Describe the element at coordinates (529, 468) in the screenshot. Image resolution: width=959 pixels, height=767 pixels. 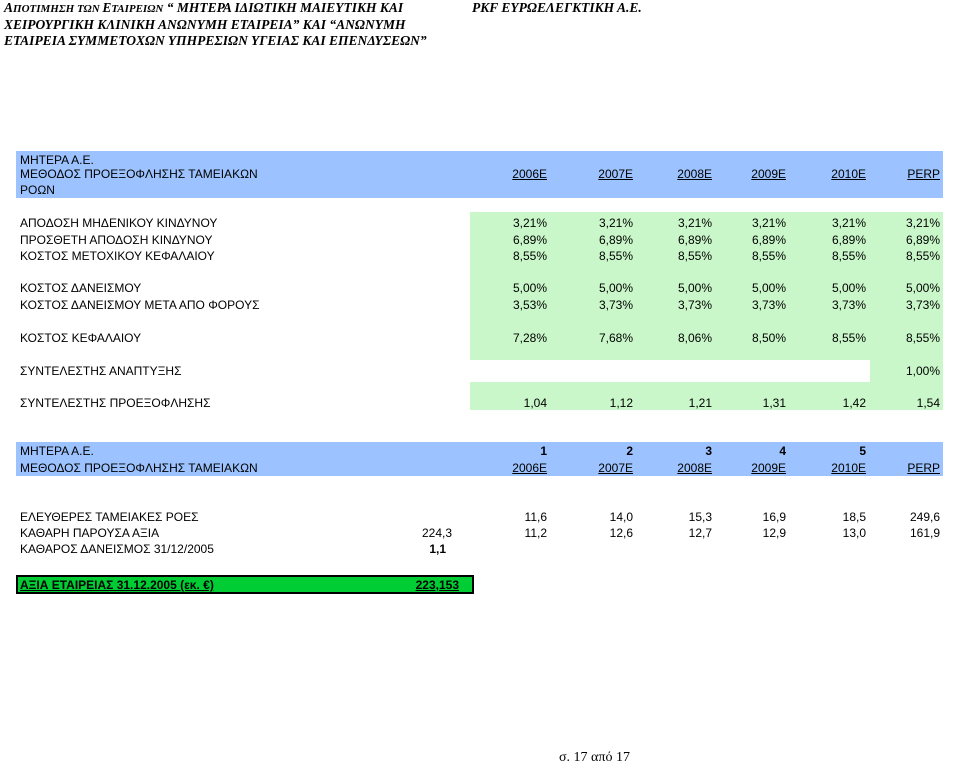
I see `table2-year-header: 2006E` at that location.